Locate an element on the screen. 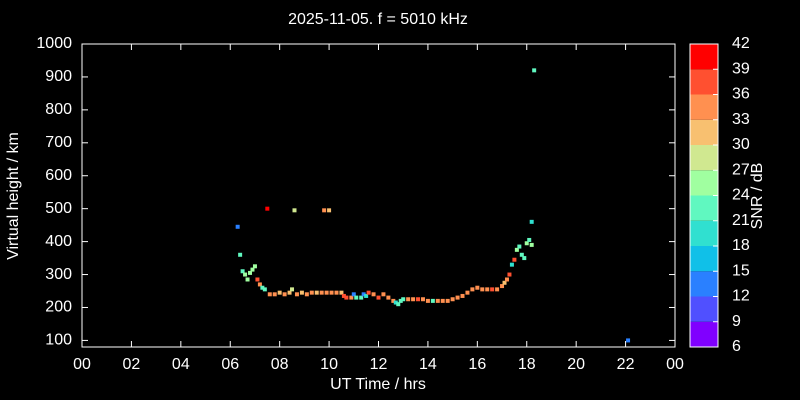 Image resolution: width=800 pixels, height=400 pixels. colorbar-tick-label: 27 is located at coordinates (741, 169).